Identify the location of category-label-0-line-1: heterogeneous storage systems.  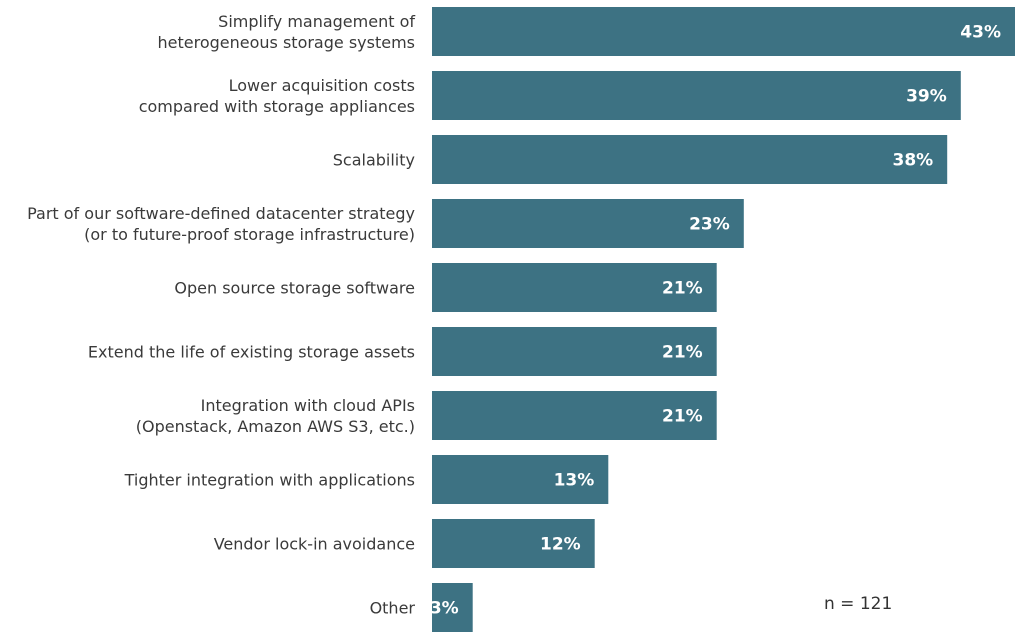
(287, 42).